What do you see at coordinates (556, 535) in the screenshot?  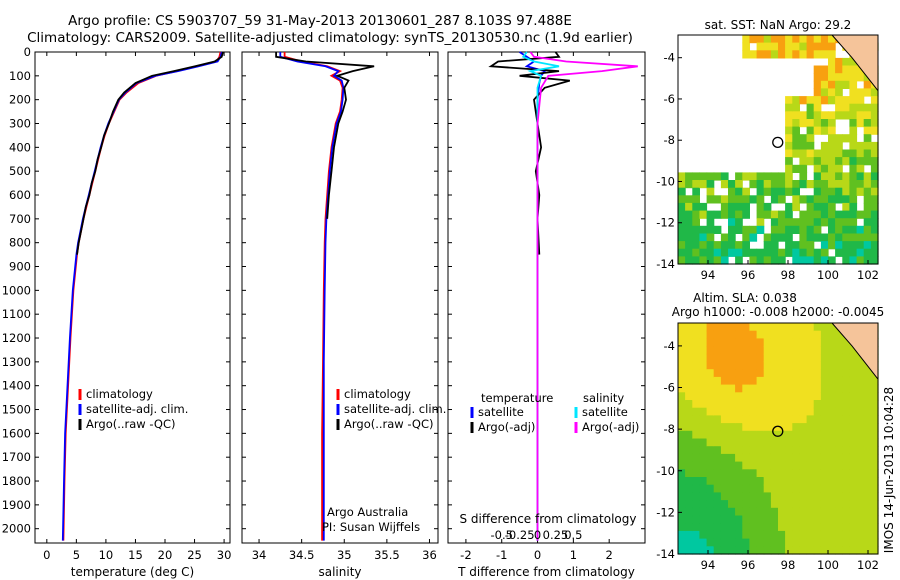 I see `x2-tick-label: 0.25` at bounding box center [556, 535].